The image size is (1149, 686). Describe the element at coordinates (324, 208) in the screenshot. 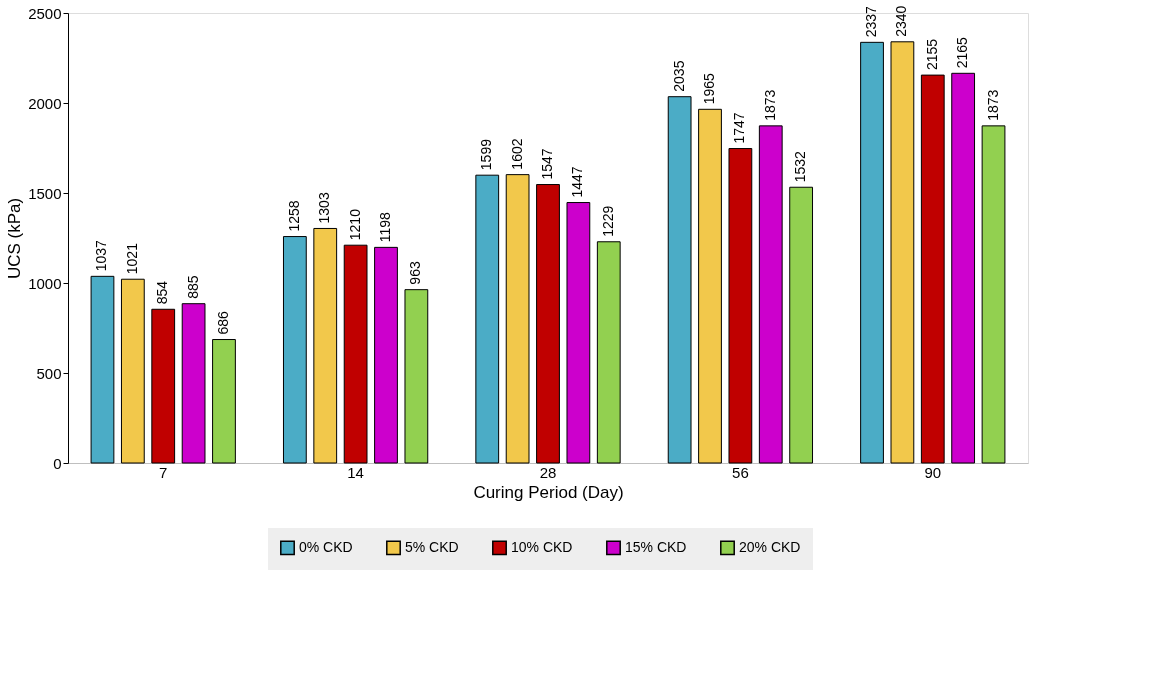

I see `data-label: 1303` at that location.